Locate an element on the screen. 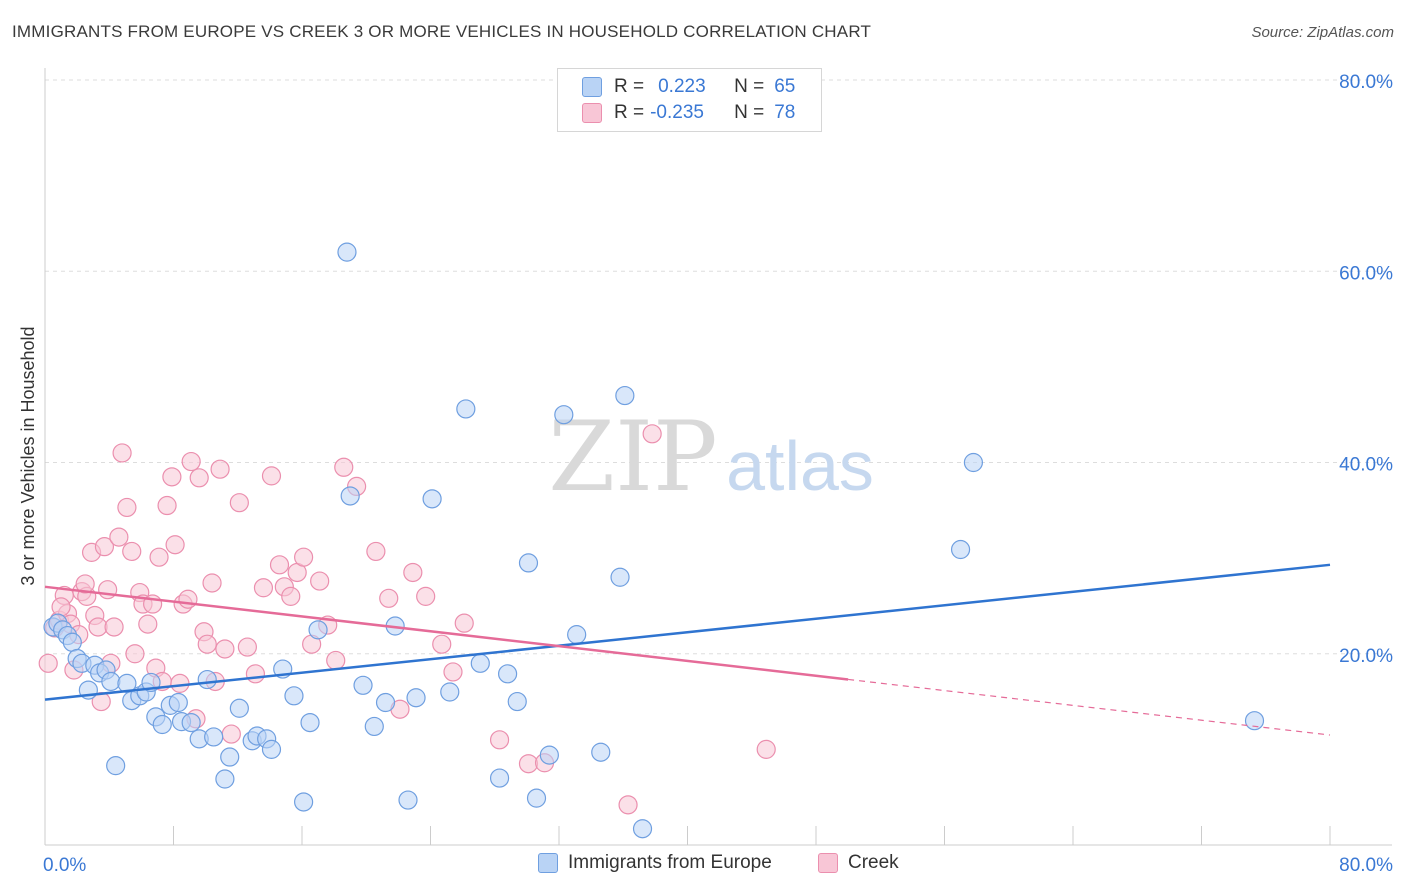  legend-row-creek: R = -0.235 N = 78 is located at coordinates (688, 113).